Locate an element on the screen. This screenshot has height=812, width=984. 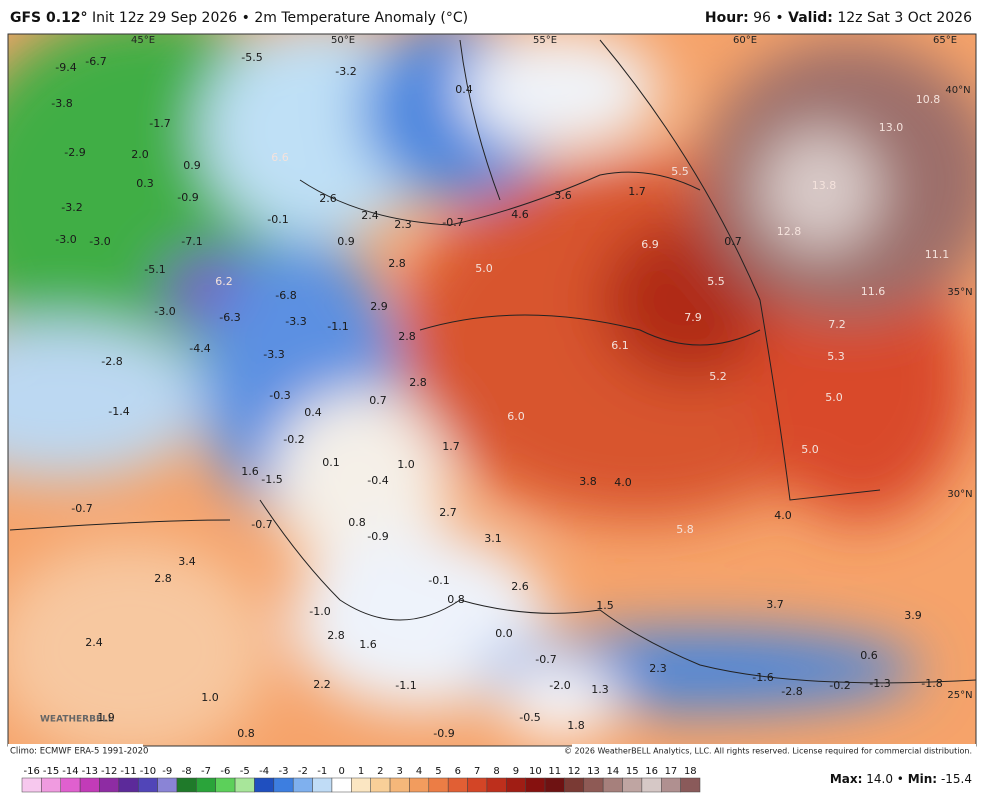
colorbar-tick-label: -10 is located at coordinates (148, 771).